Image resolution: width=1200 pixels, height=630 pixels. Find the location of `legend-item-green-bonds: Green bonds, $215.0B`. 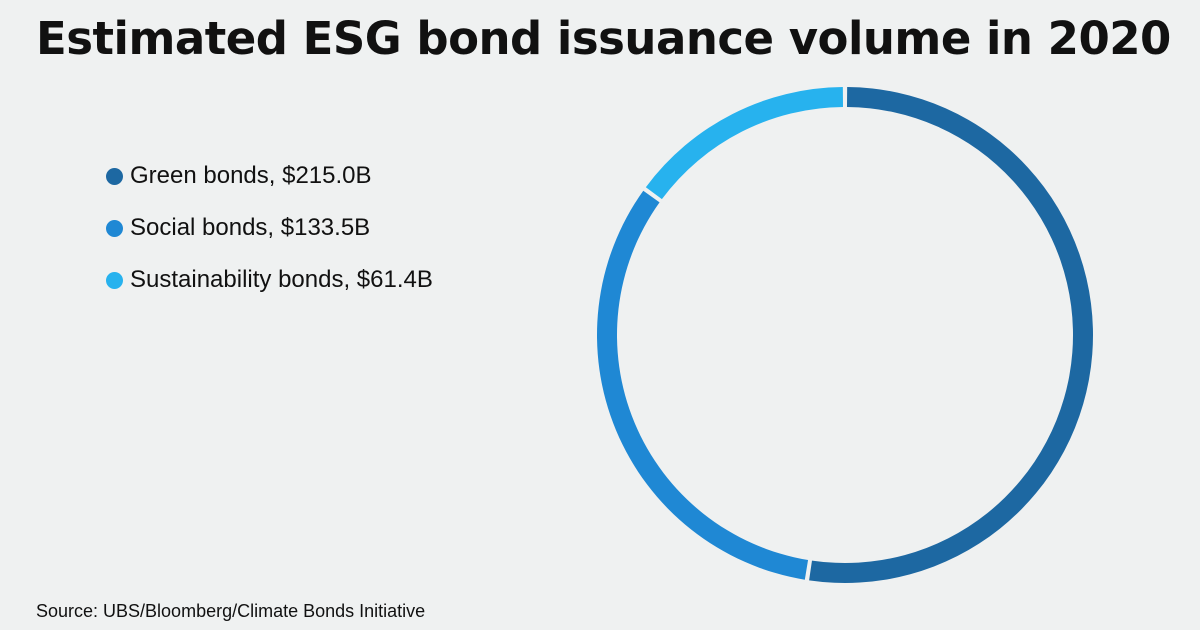

legend-item-green-bonds: Green bonds, $215.0B is located at coordinates (269, 176).